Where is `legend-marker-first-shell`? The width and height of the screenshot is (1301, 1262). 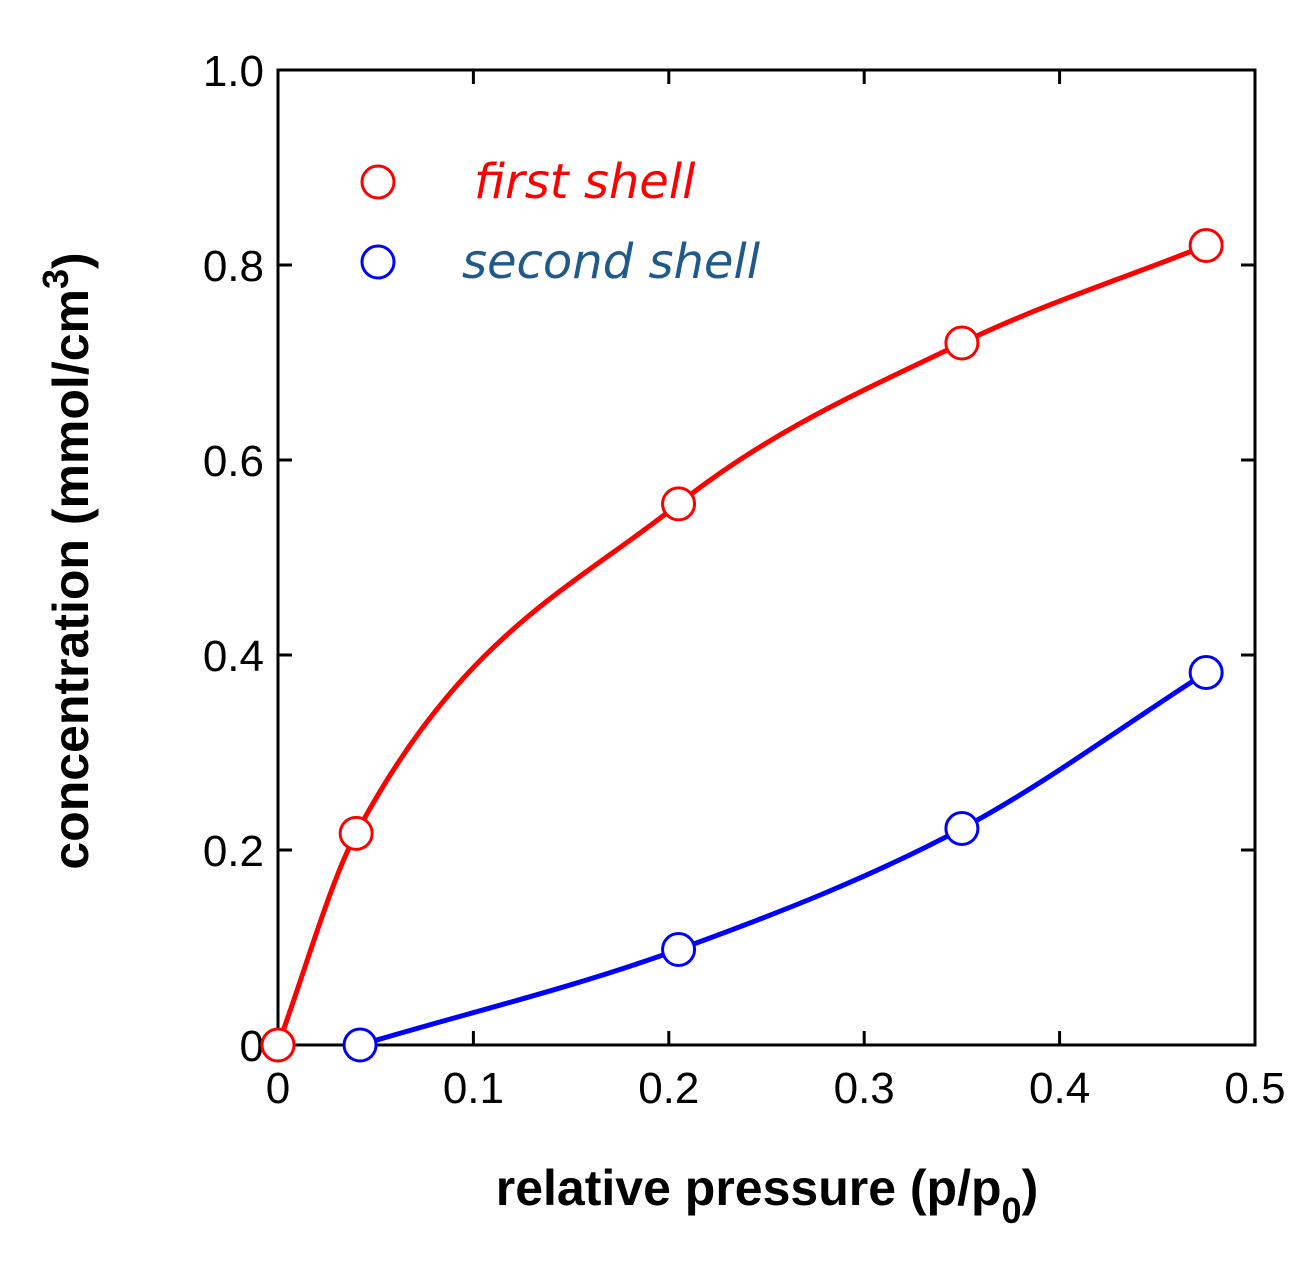 legend-marker-first-shell is located at coordinates (378, 182).